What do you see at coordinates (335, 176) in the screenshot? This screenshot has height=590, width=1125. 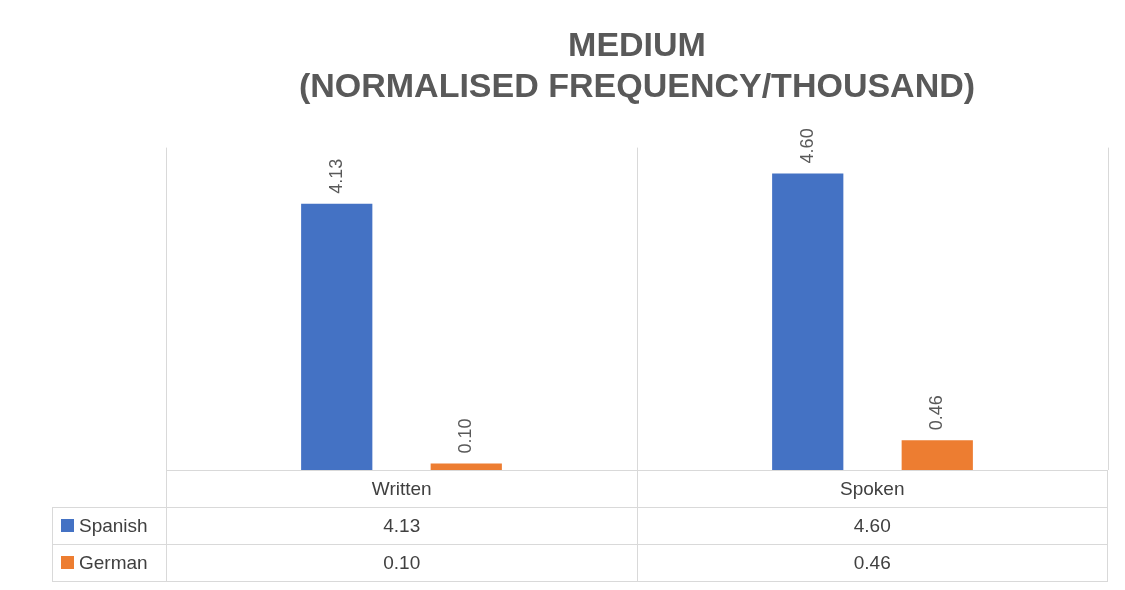 I see `text: 4.13` at bounding box center [335, 176].